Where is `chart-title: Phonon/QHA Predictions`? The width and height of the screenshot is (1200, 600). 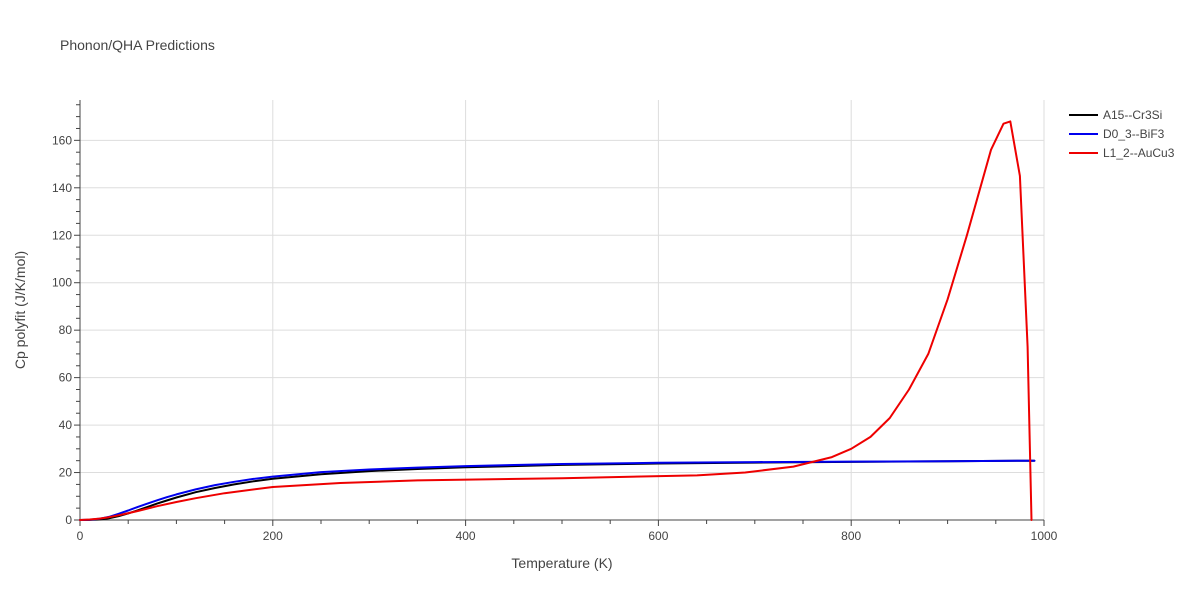 chart-title: Phonon/QHA Predictions is located at coordinates (137, 45).